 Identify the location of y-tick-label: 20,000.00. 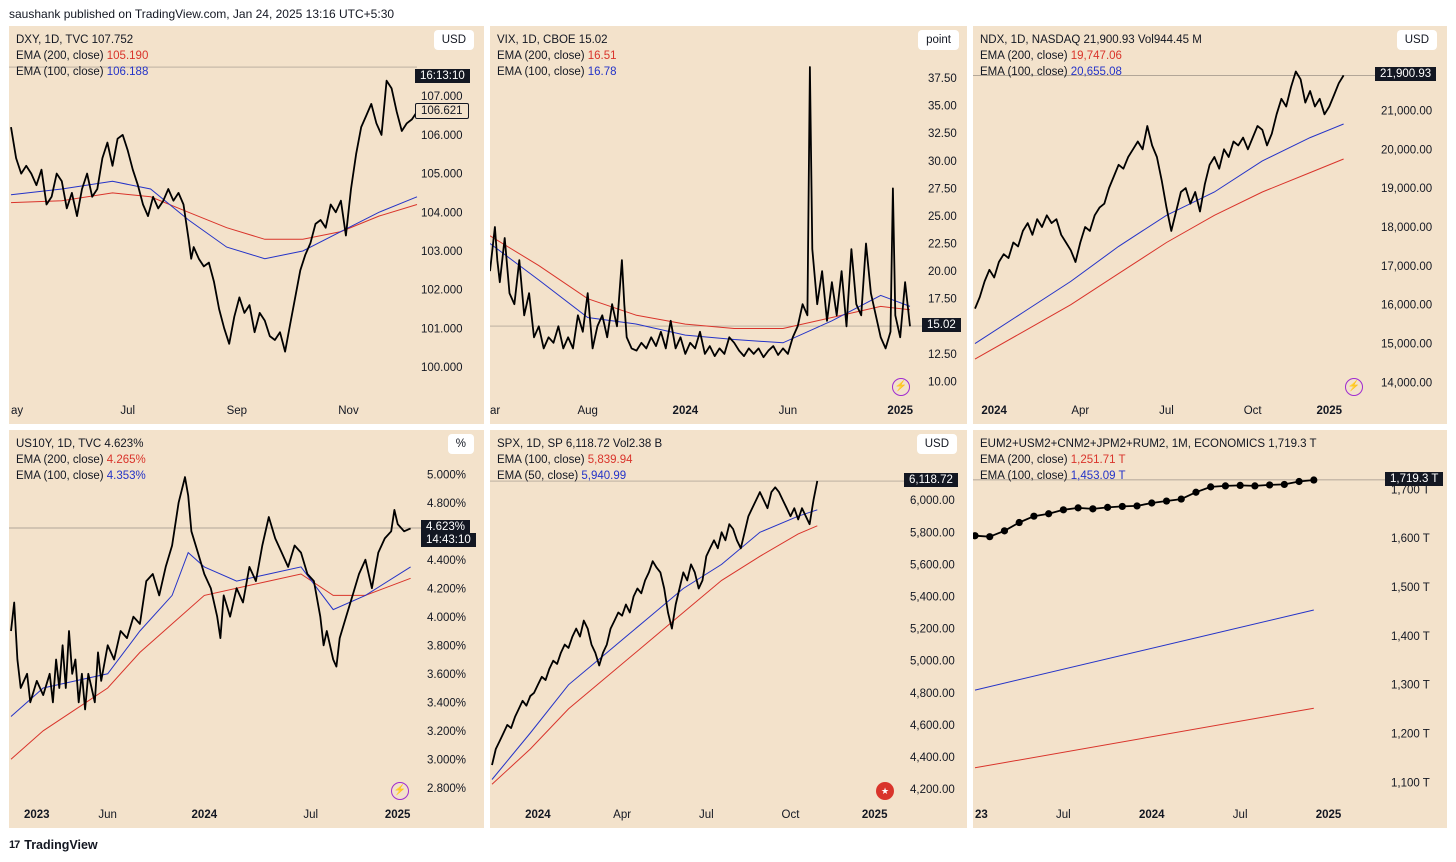
(1406, 150).